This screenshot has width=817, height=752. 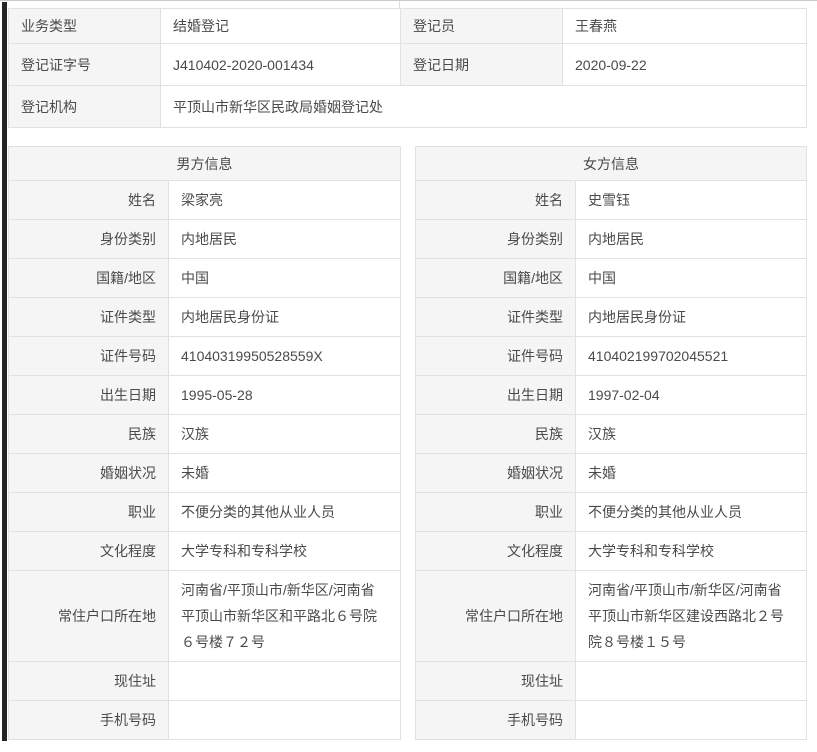 What do you see at coordinates (284, 395) in the screenshot?
I see `field-value: 1995-05-28` at bounding box center [284, 395].